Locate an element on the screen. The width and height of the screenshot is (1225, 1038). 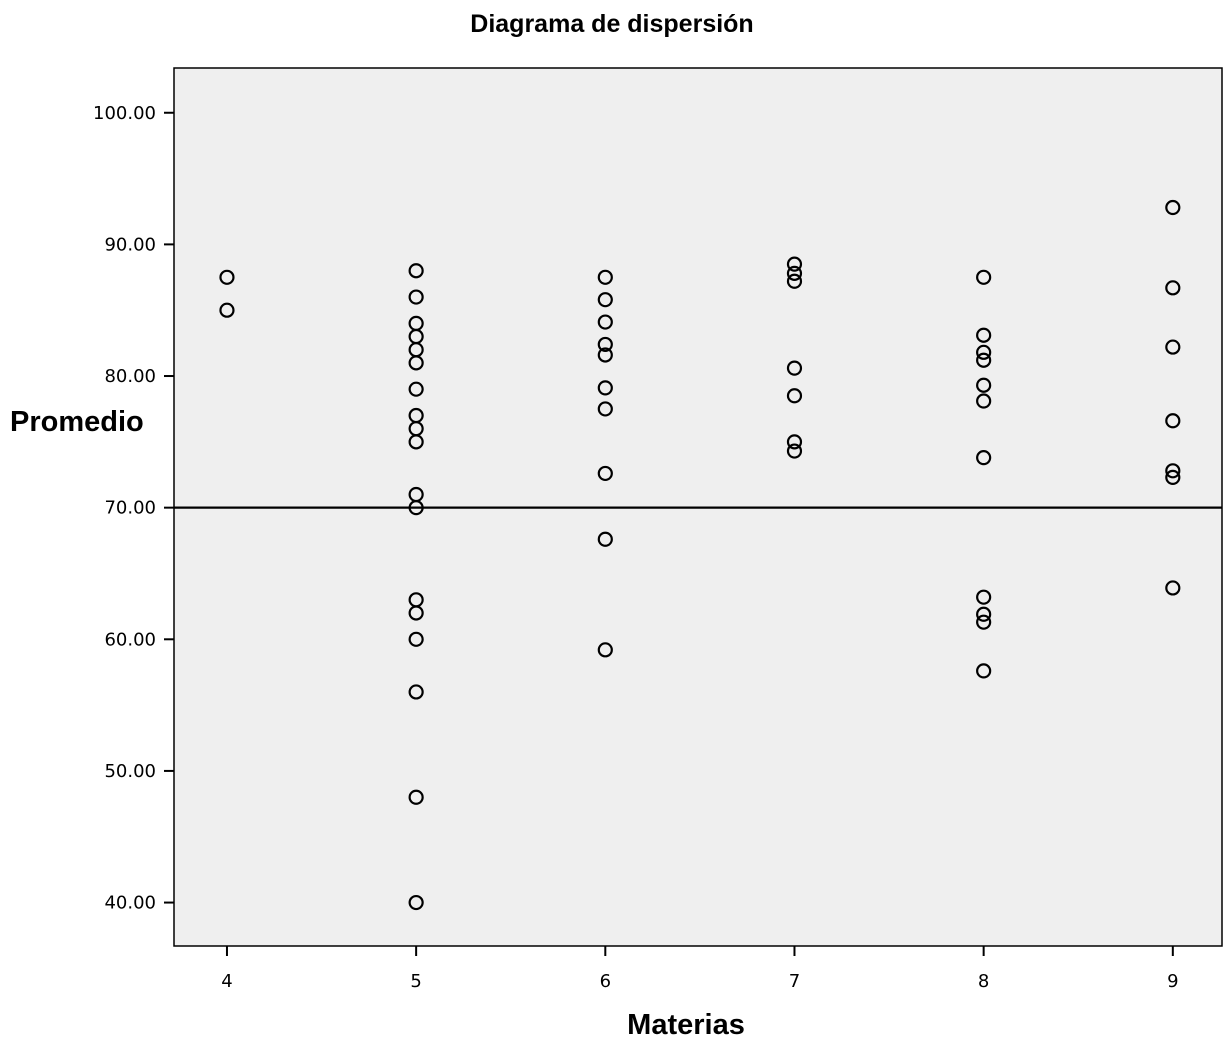
x-tick-label: 9 is located at coordinates (1172, 981).